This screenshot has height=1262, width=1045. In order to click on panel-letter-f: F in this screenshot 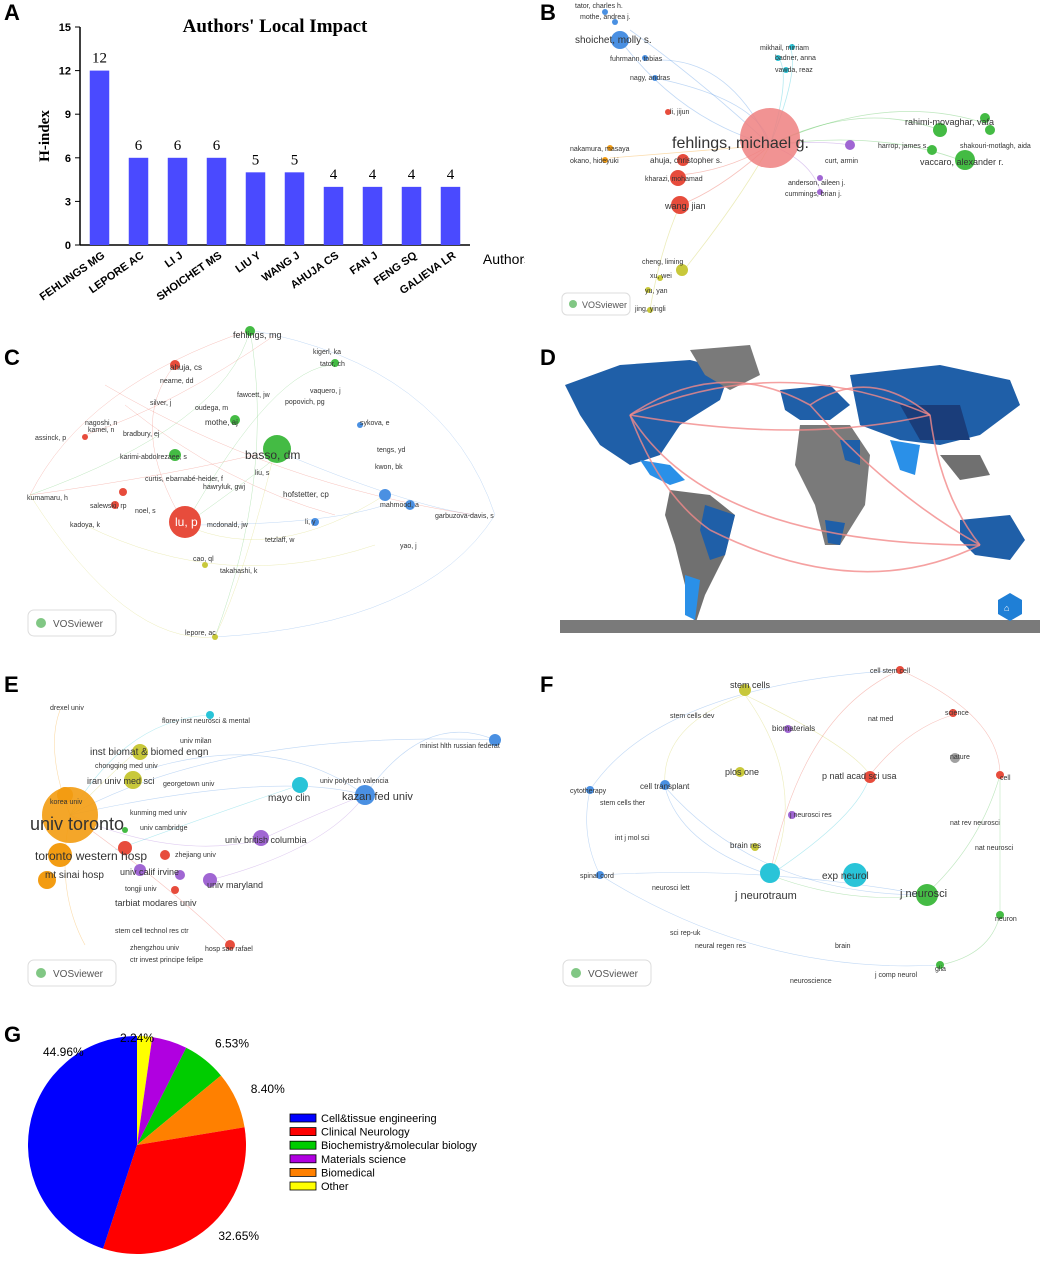, I will do `click(547, 684)`.